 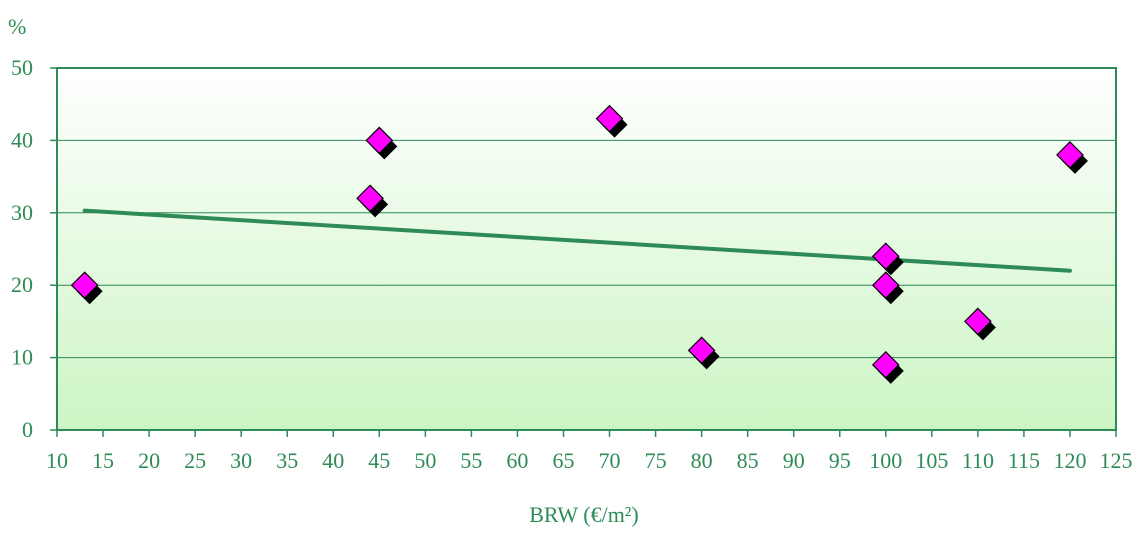 I want to click on x-tick-label: 90, so click(x=794, y=460).